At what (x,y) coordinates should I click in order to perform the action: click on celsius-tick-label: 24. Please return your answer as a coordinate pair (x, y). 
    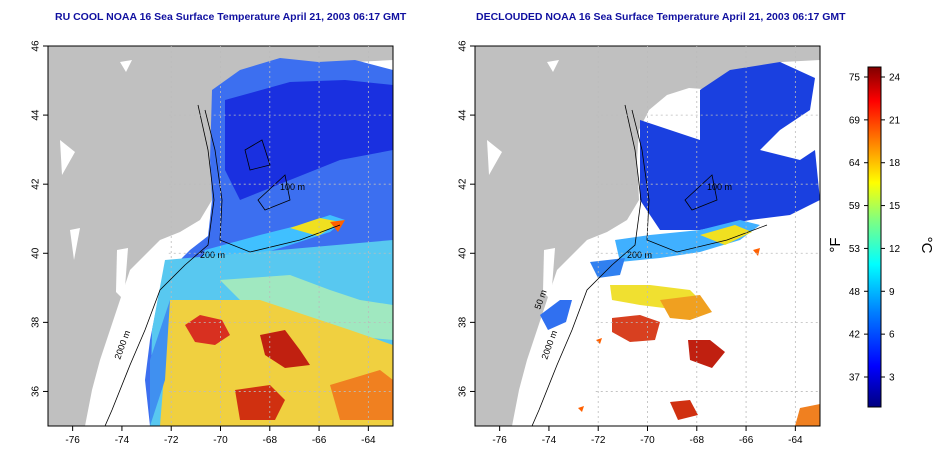
    Looking at the image, I should click on (895, 78).